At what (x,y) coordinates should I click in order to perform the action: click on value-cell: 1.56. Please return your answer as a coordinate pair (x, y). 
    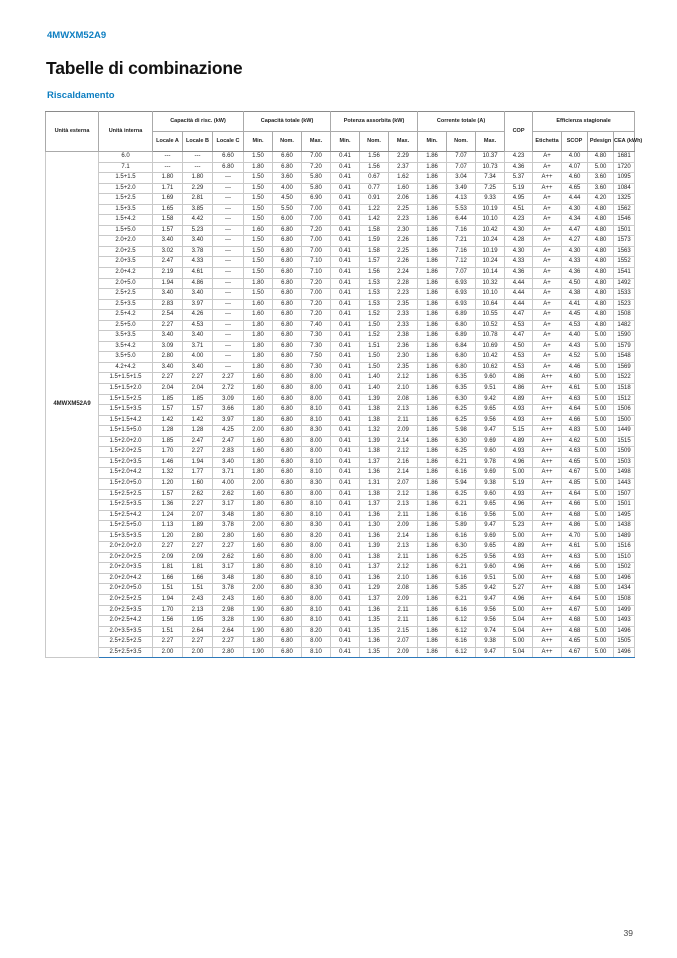
    Looking at the image, I should click on (167, 621).